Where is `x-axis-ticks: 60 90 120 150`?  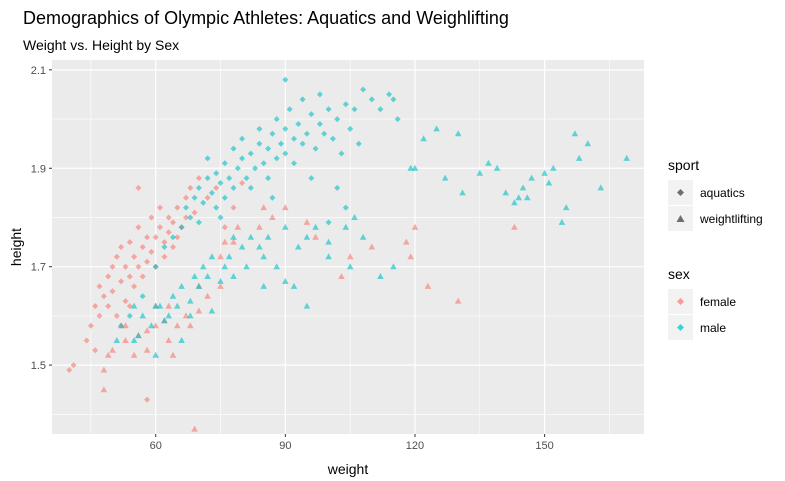 x-axis-ticks: 60 90 120 150 is located at coordinates (352, 443).